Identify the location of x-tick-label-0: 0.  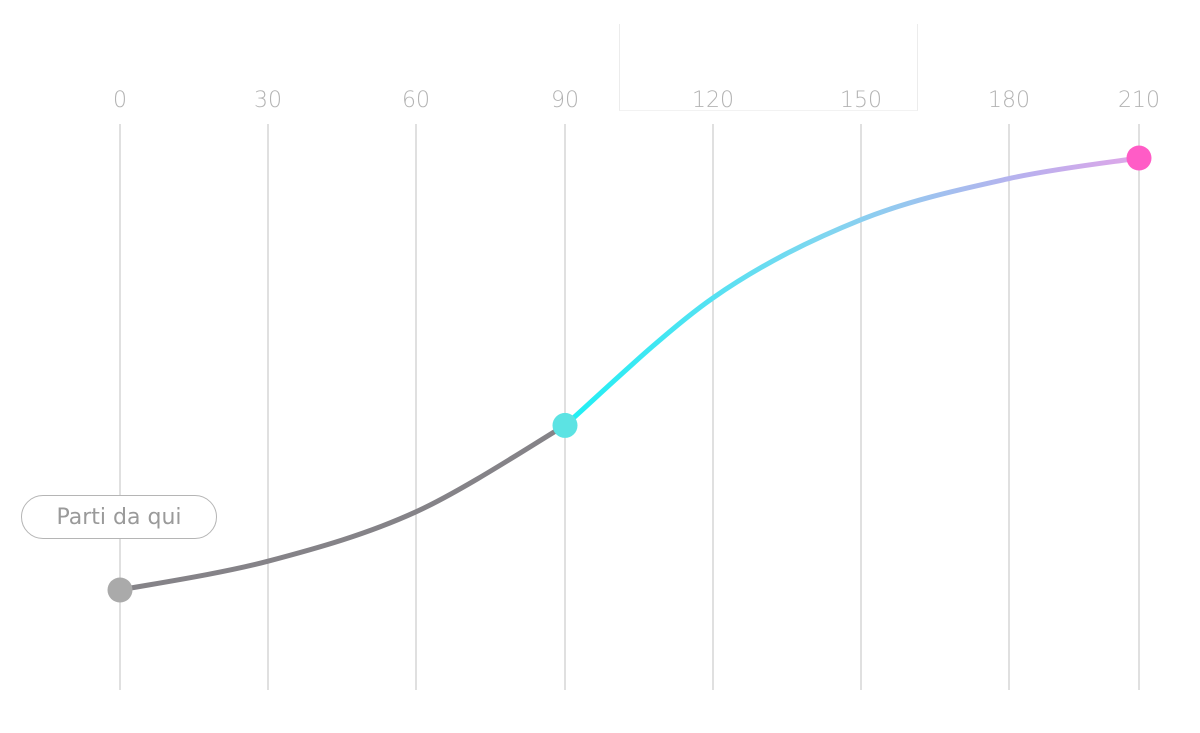
(120, 100).